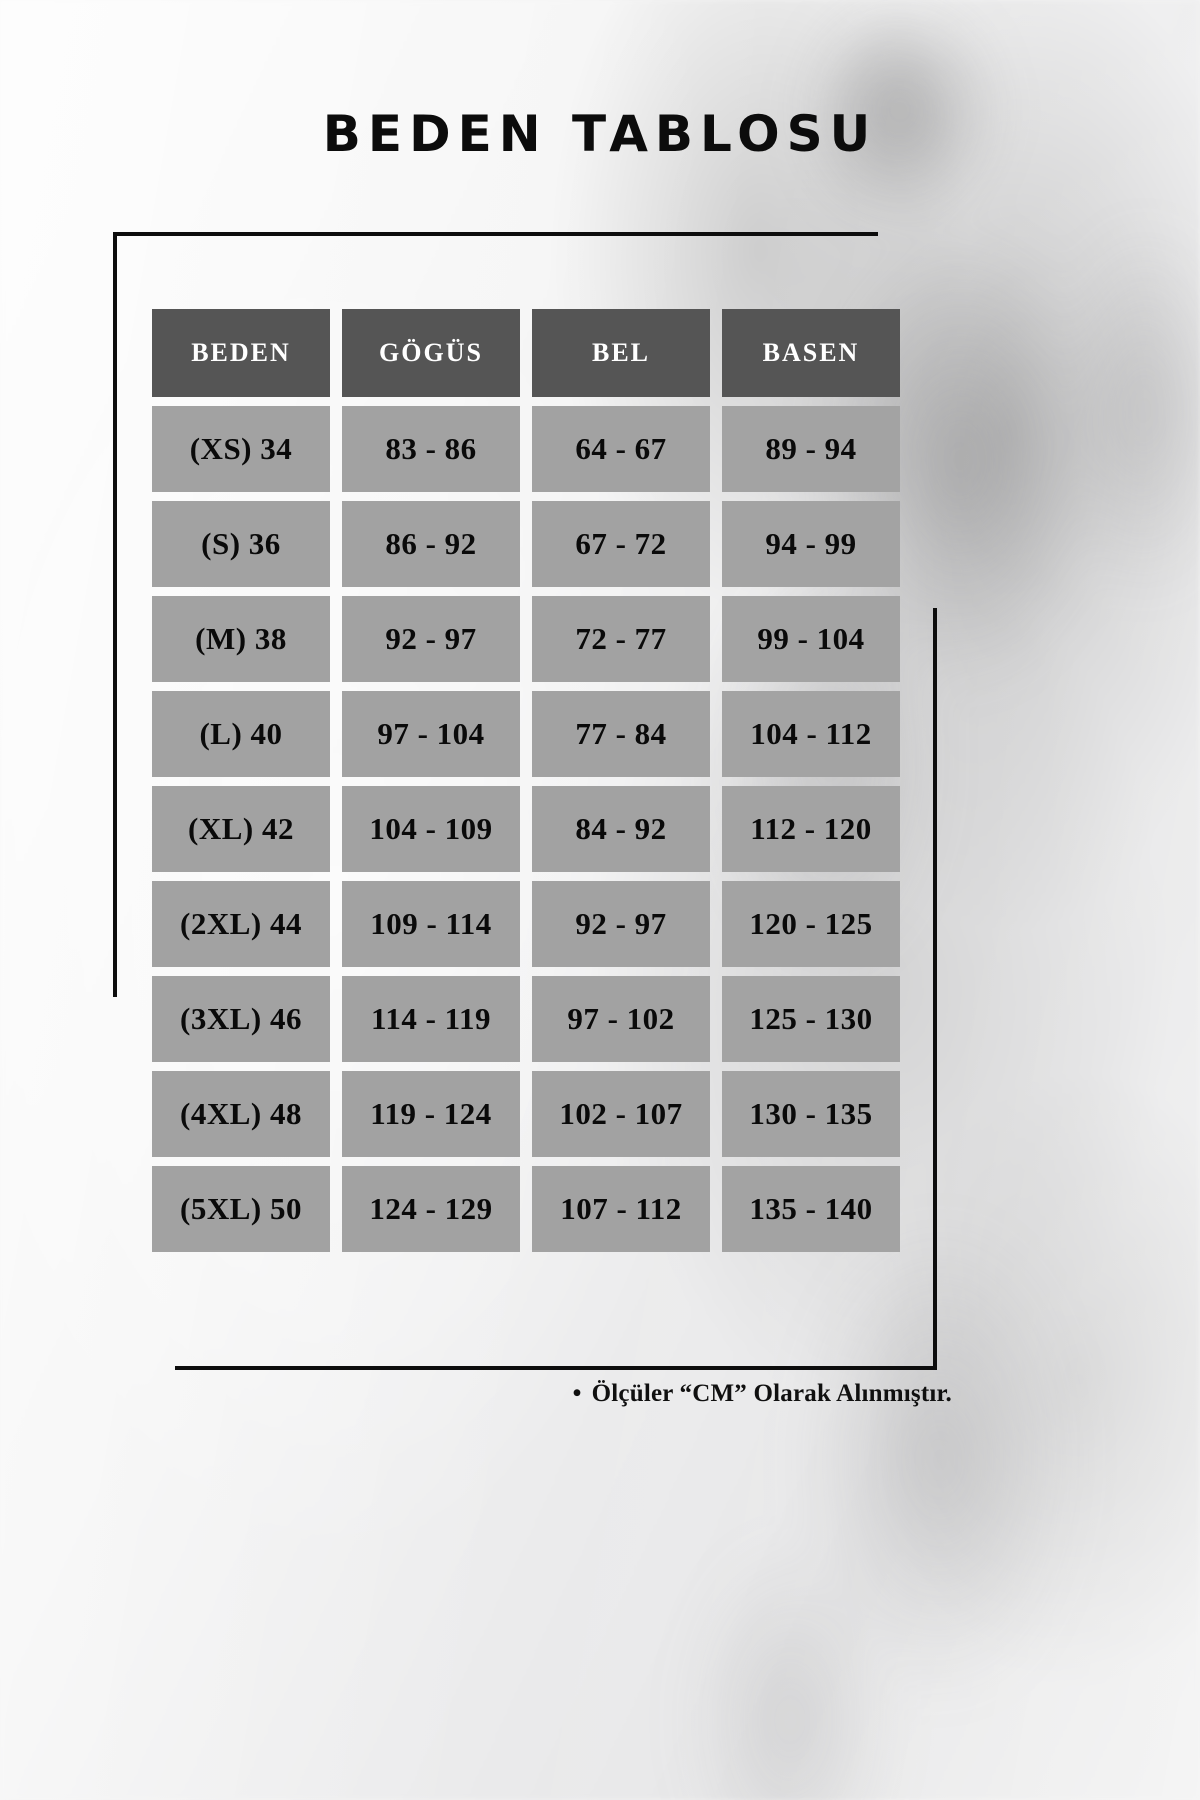  Describe the element at coordinates (811, 829) in the screenshot. I see `cell-basen: 112 - 120` at that location.